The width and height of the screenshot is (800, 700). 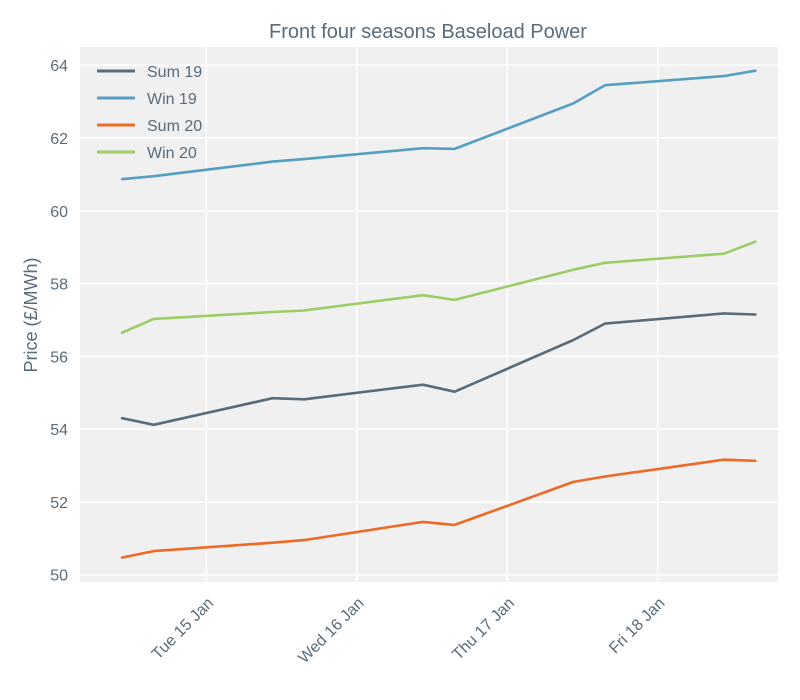 I want to click on y-tick-label: 54, so click(x=59, y=430).